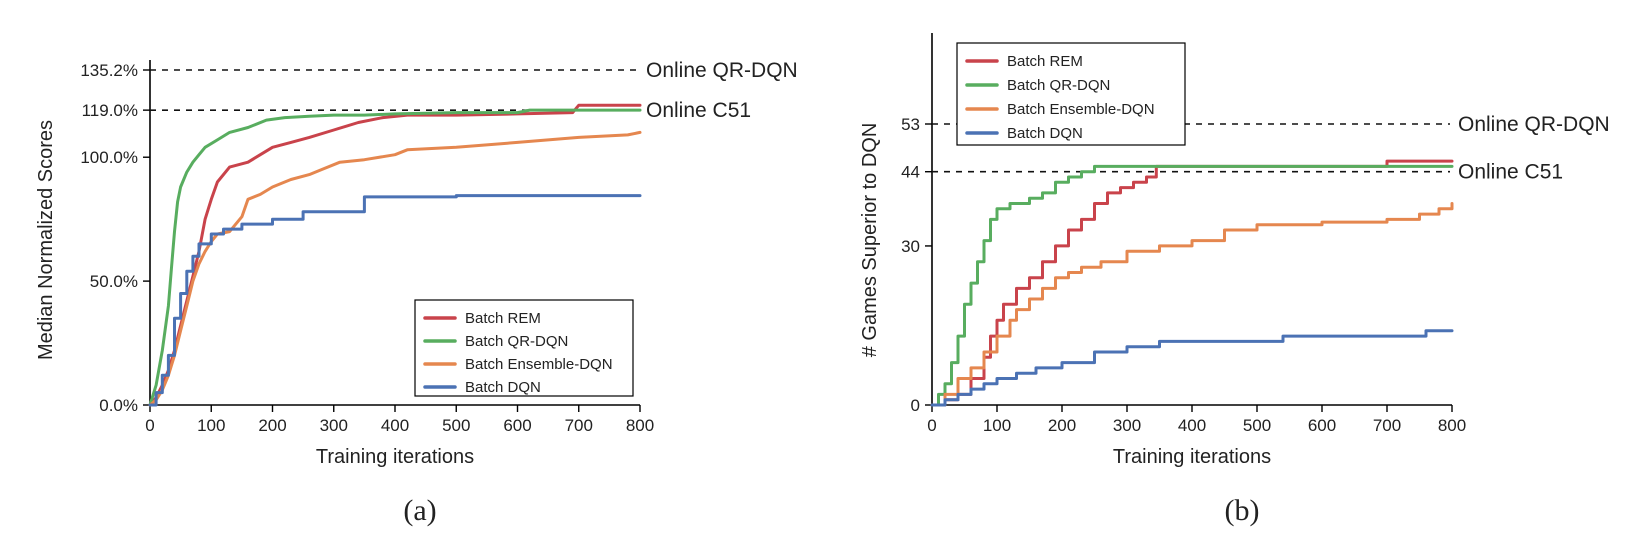 The image size is (1645, 547). What do you see at coordinates (910, 246) in the screenshot?
I see `y-tick-label: 30` at bounding box center [910, 246].